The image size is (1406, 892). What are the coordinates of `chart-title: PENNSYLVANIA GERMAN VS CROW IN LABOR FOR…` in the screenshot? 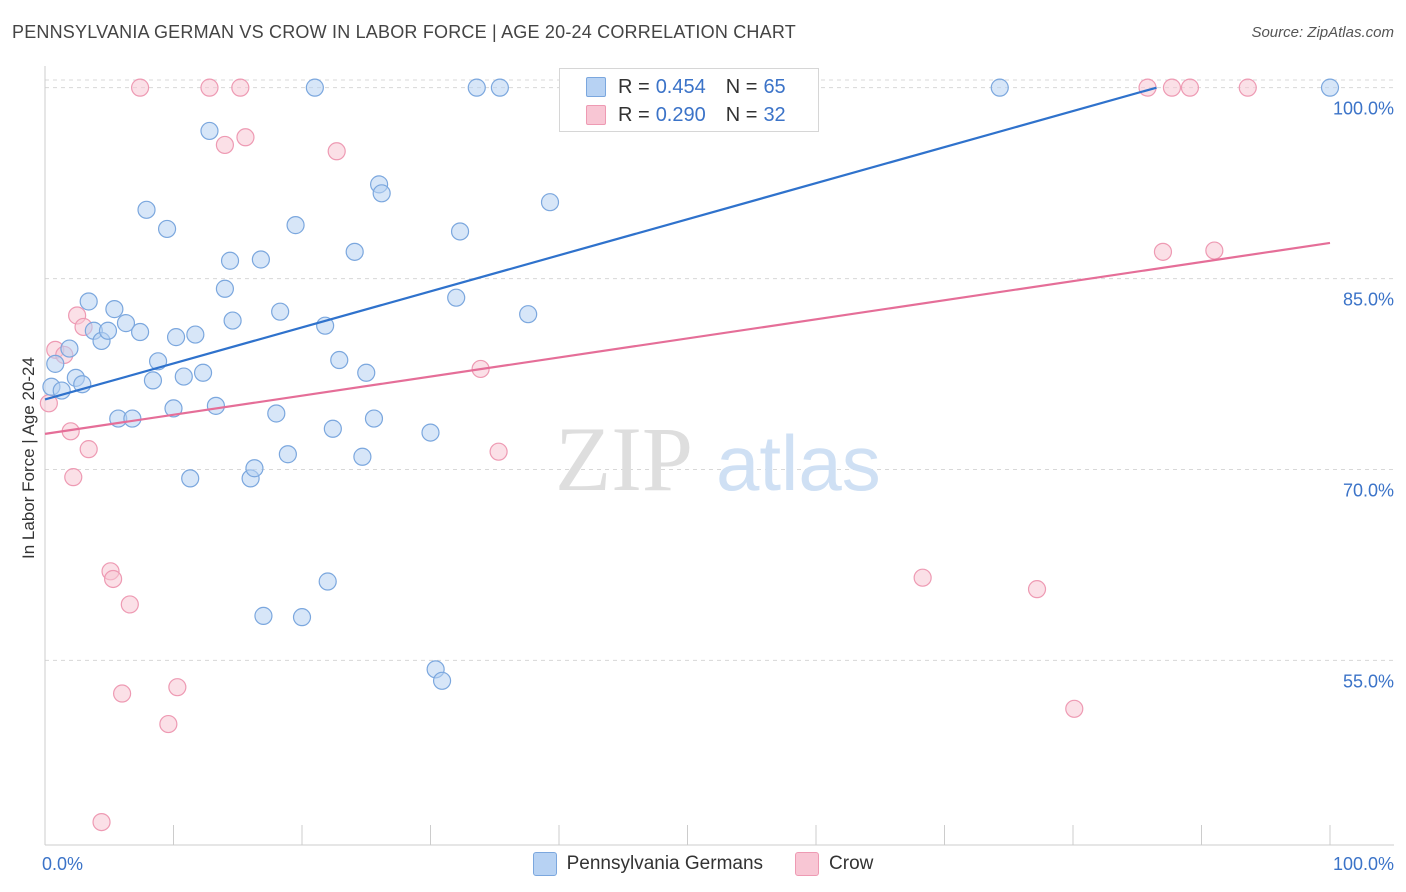 It's located at (404, 32).